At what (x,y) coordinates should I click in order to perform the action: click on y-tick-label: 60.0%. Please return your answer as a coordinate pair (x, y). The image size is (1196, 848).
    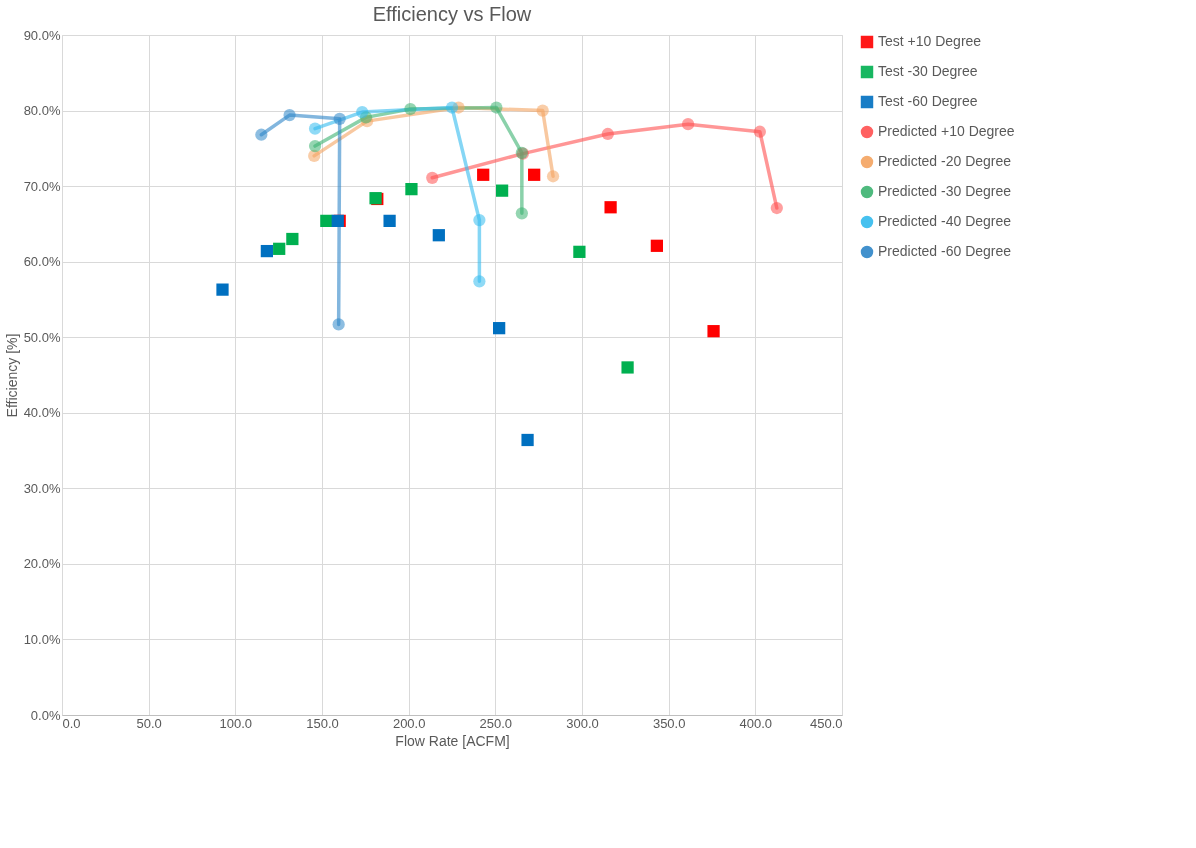
    Looking at the image, I should click on (42, 262).